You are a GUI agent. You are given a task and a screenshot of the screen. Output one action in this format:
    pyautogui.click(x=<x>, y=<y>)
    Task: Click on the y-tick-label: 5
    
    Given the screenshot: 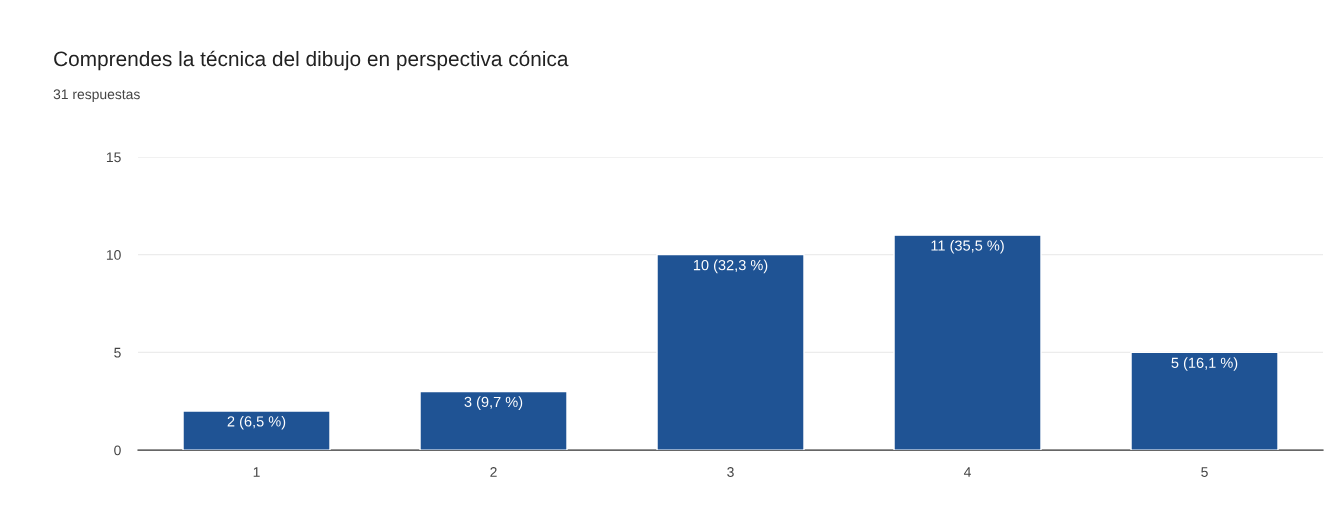 What is the action you would take?
    pyautogui.click(x=117, y=352)
    